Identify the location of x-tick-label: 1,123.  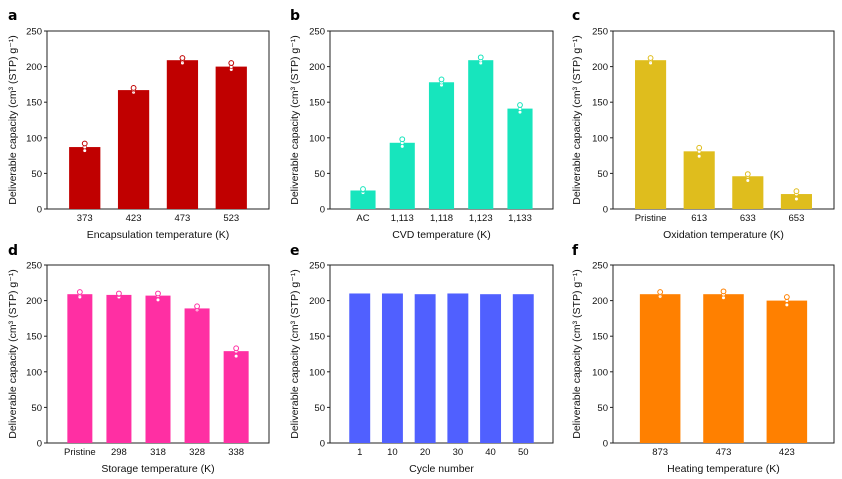
(481, 218).